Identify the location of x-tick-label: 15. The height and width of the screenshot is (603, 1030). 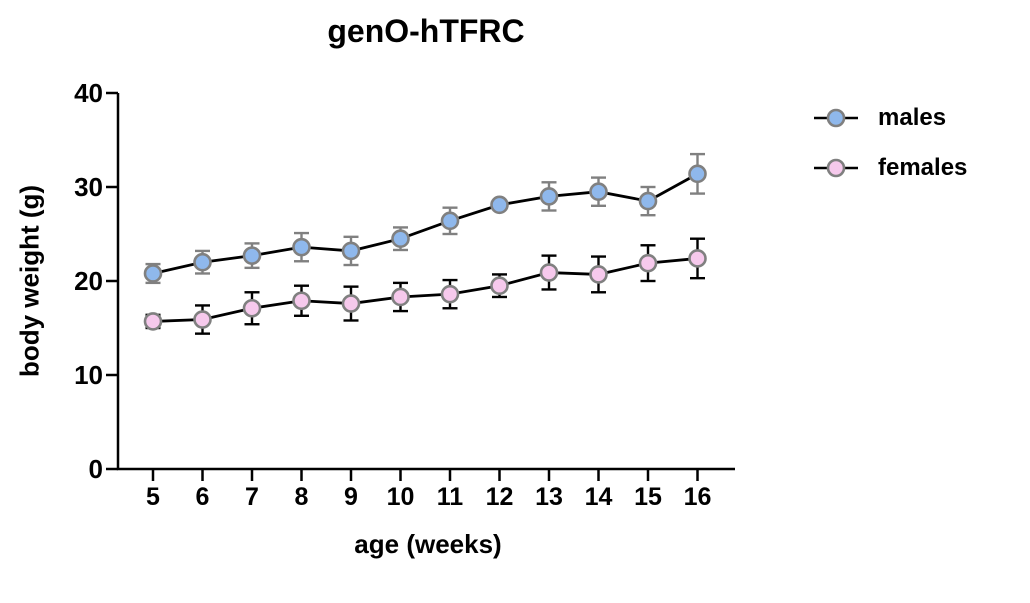
(648, 497).